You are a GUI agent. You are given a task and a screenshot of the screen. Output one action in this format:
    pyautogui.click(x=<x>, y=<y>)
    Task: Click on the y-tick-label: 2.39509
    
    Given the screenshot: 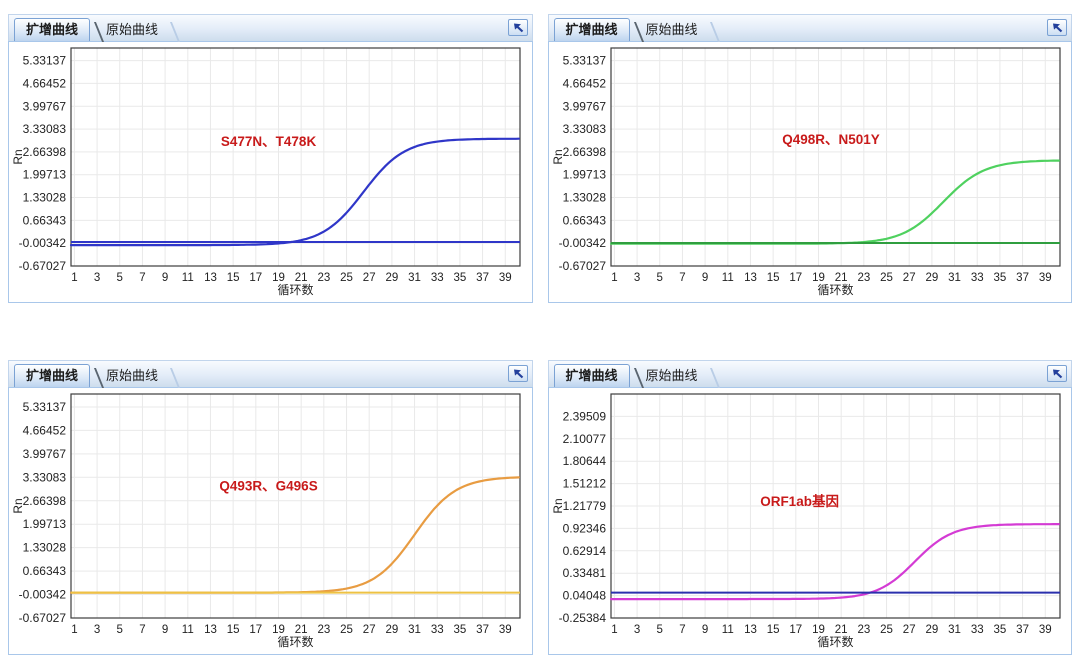 What is the action you would take?
    pyautogui.click(x=584, y=416)
    